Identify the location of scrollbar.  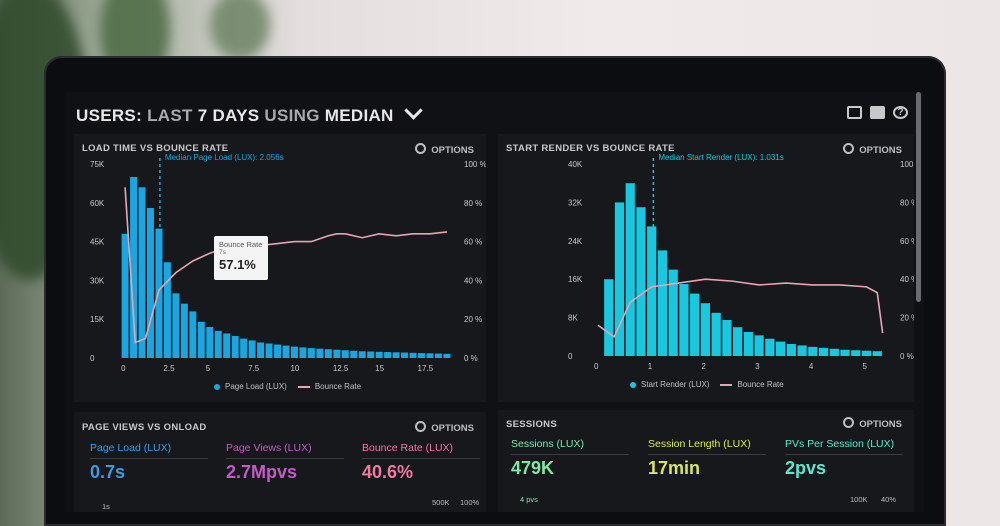
(918, 197).